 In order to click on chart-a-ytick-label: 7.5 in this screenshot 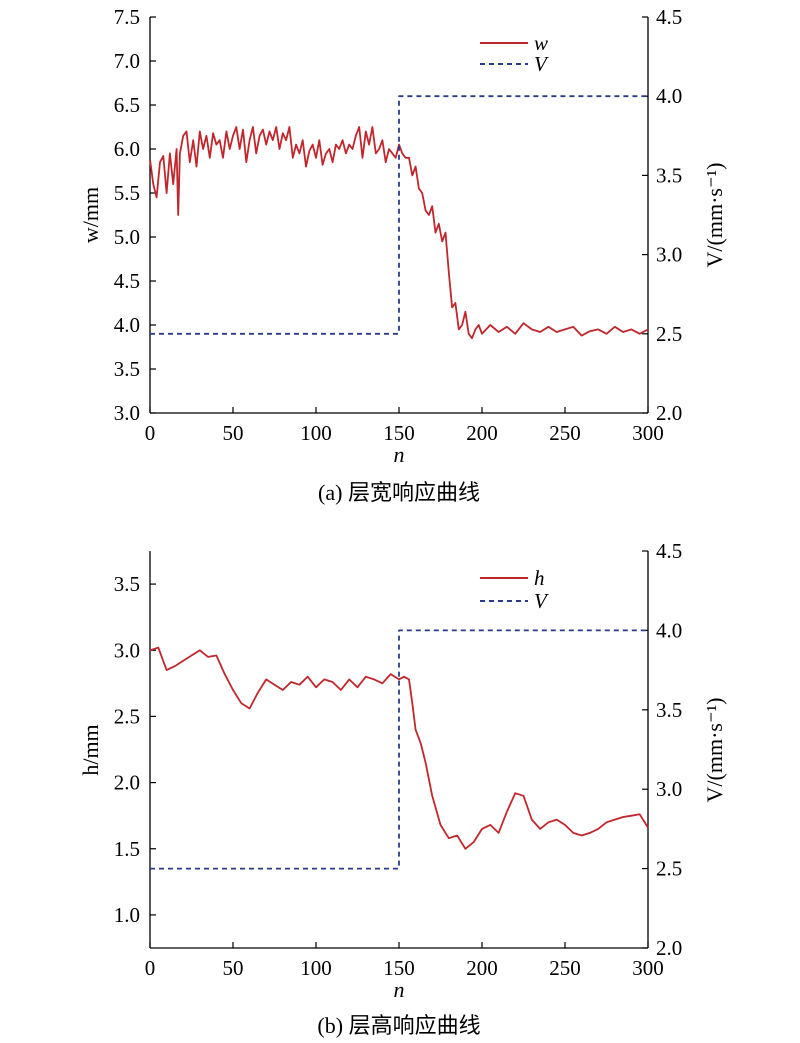, I will do `click(127, 17)`.